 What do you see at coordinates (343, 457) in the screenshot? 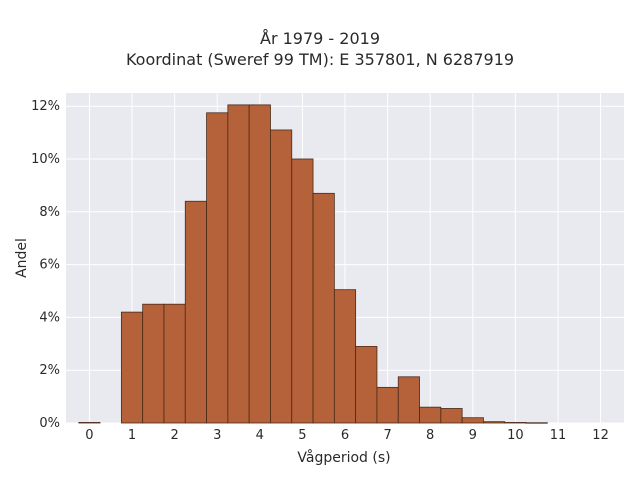
I see `x-axis-label: Vågperiod (s)` at bounding box center [343, 457].